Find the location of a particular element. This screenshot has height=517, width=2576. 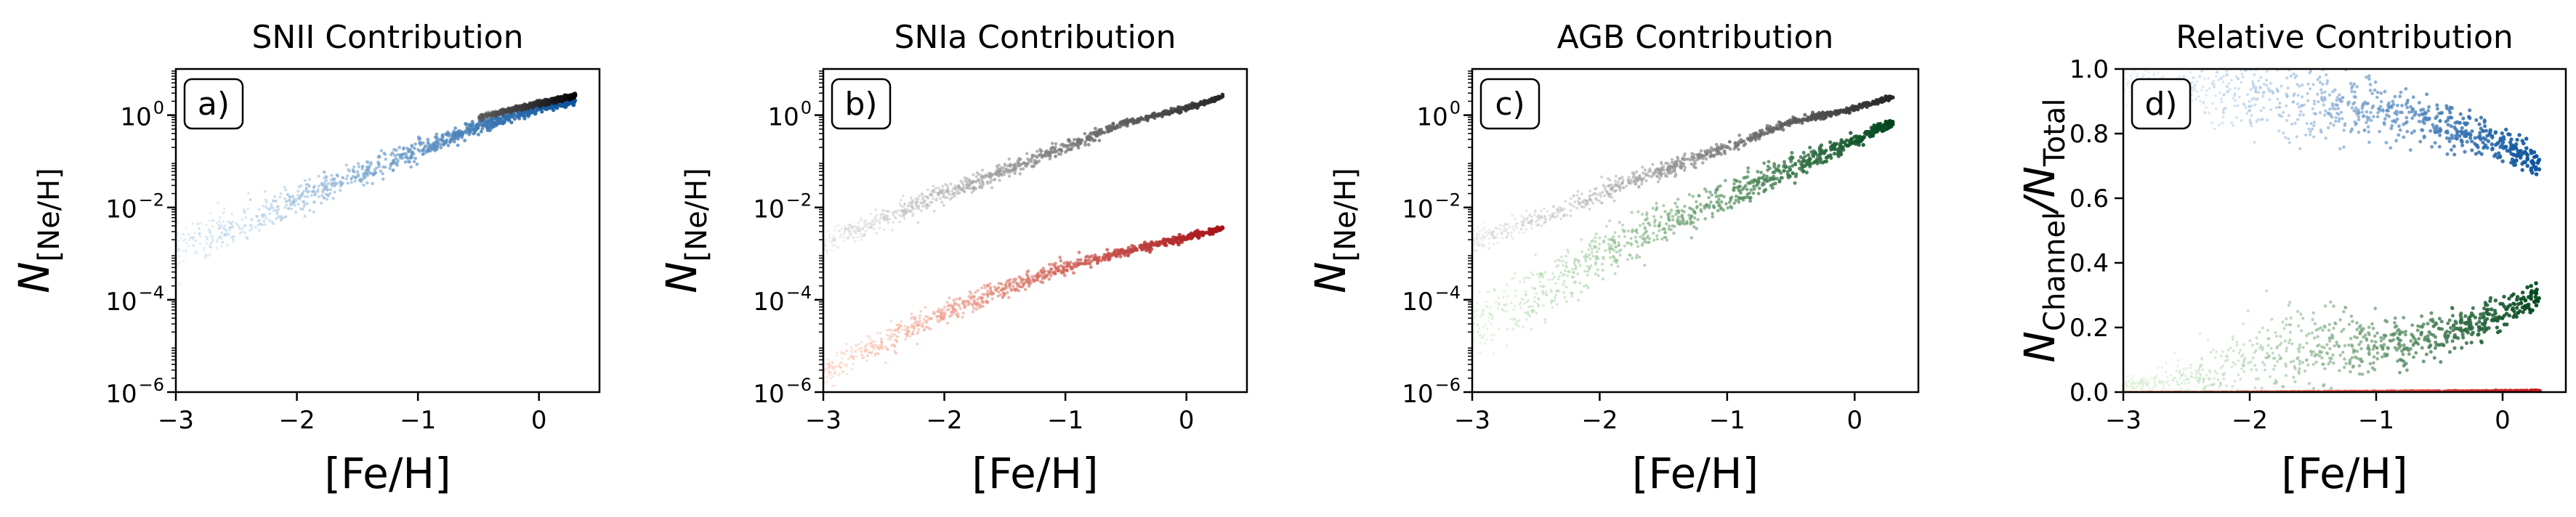

y-tick-exponent: −4 is located at coordinates (799, 293).